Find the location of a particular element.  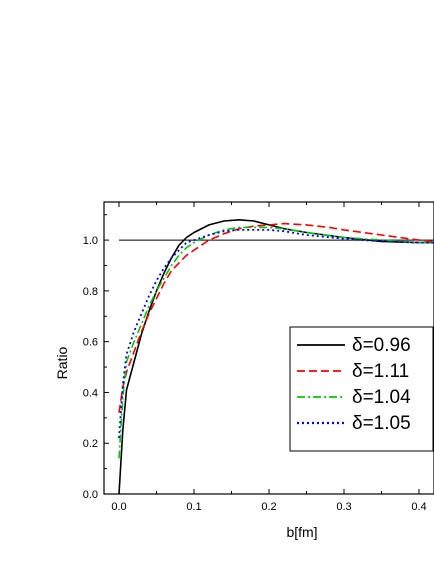

x-axis-title: b[fm] is located at coordinates (301, 532).